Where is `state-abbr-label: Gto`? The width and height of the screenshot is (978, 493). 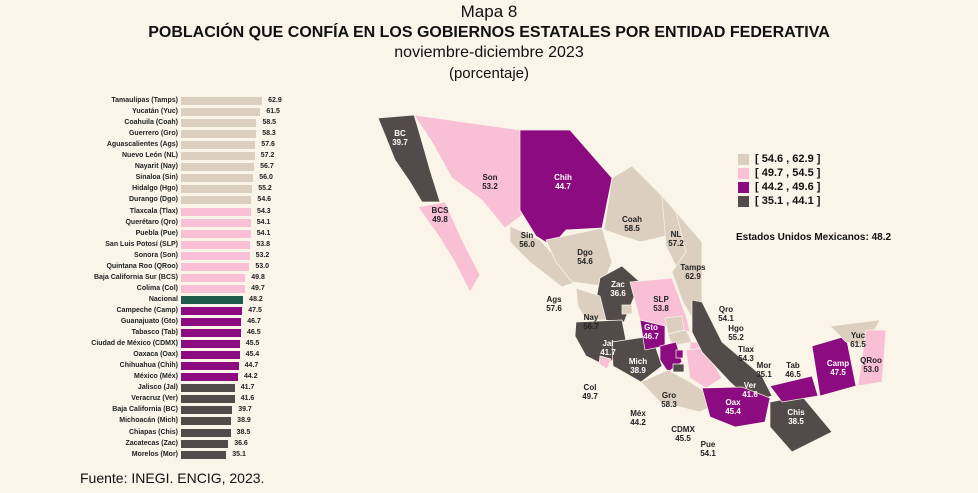
state-abbr-label: Gto is located at coordinates (651, 327).